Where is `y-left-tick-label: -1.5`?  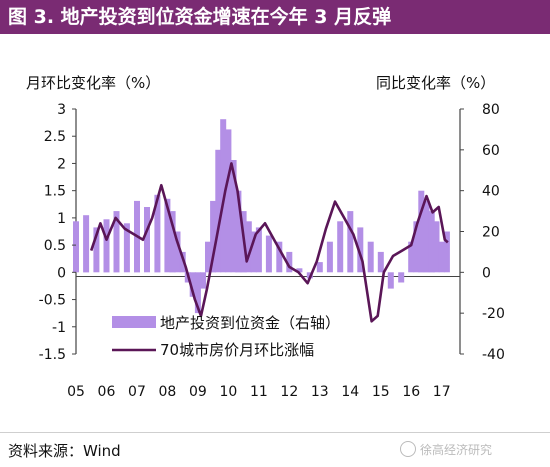 y-left-tick-label: -1.5 is located at coordinates (52, 355).